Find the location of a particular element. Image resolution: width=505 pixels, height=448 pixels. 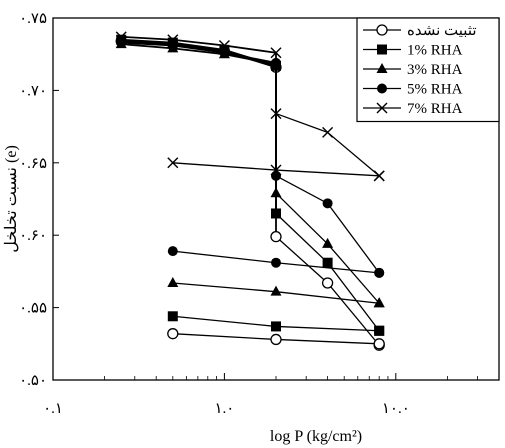

legend-item-2: 1% RHA is located at coordinates (413, 51).